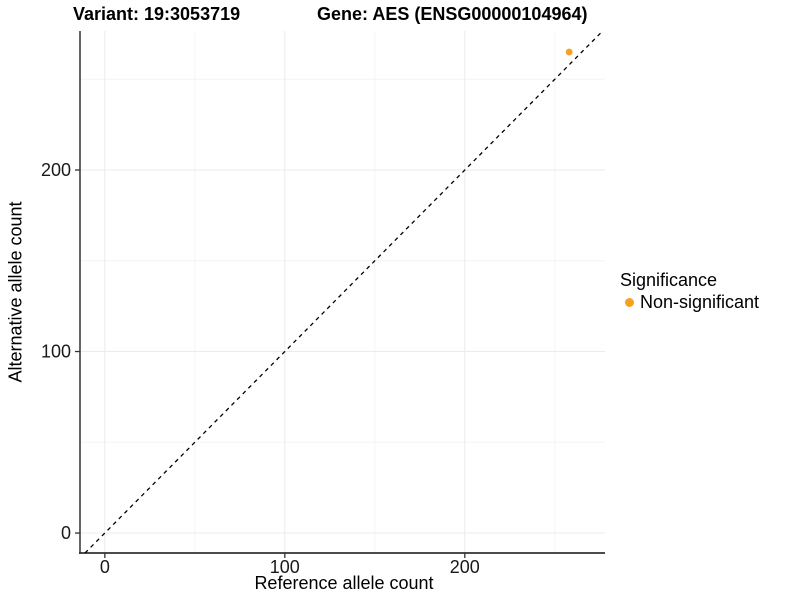  I want to click on x-tick-label: 0, so click(105, 567).